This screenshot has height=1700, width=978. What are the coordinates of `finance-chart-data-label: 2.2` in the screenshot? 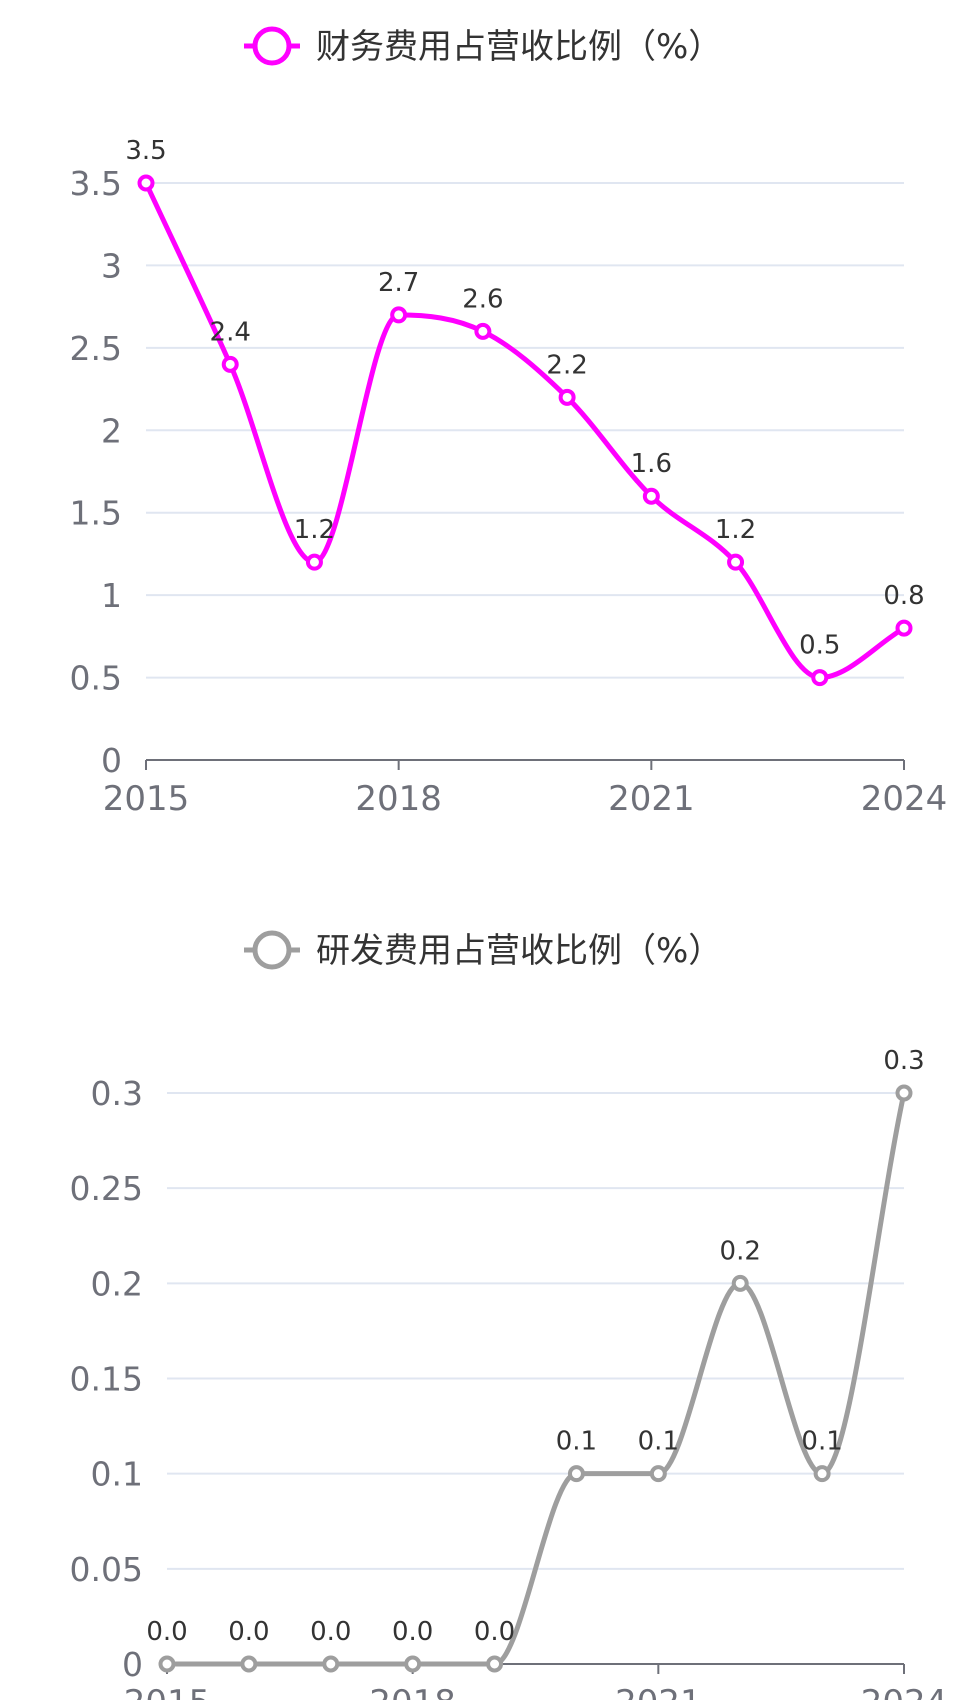 It's located at (566, 365).